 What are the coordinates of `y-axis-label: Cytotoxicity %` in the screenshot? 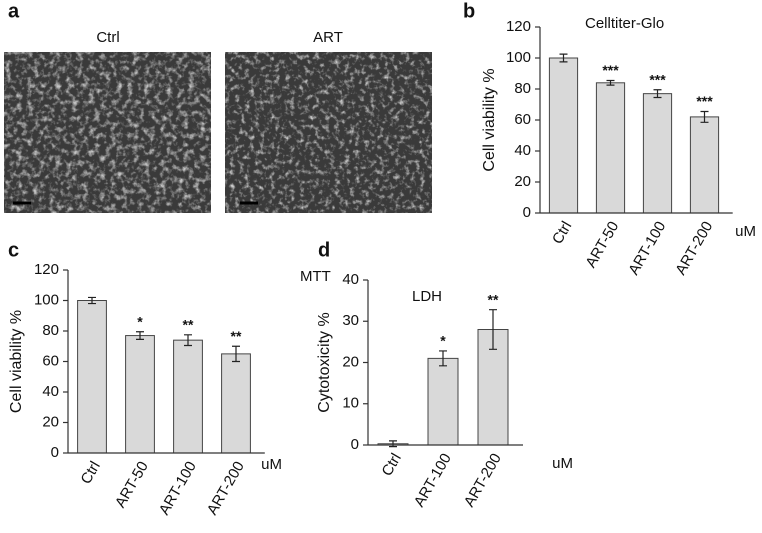 It's located at (324, 362).